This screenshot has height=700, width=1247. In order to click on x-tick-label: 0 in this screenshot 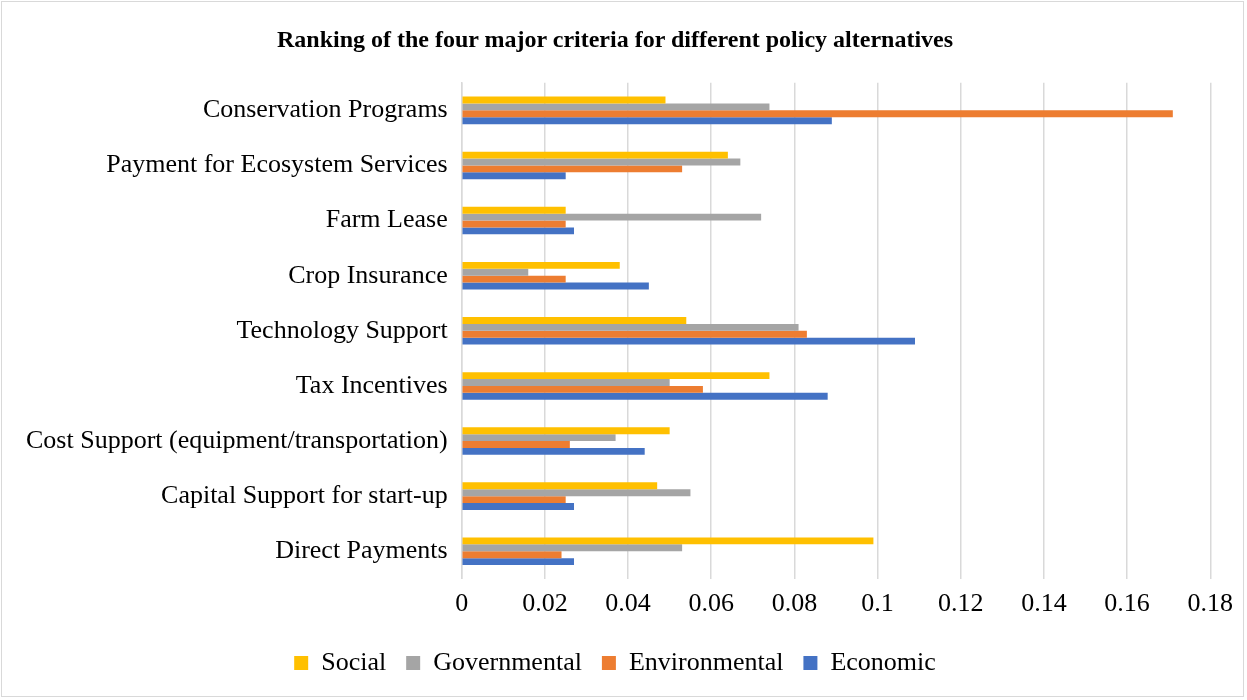, I will do `click(462, 603)`.